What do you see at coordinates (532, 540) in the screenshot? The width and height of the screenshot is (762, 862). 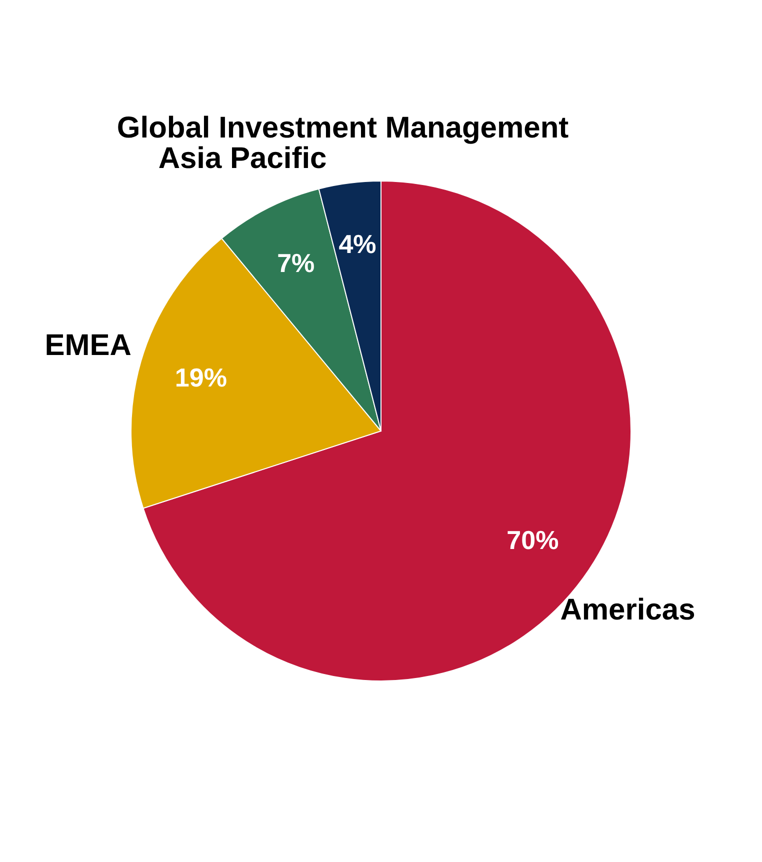 I see `data-label: 70%` at bounding box center [532, 540].